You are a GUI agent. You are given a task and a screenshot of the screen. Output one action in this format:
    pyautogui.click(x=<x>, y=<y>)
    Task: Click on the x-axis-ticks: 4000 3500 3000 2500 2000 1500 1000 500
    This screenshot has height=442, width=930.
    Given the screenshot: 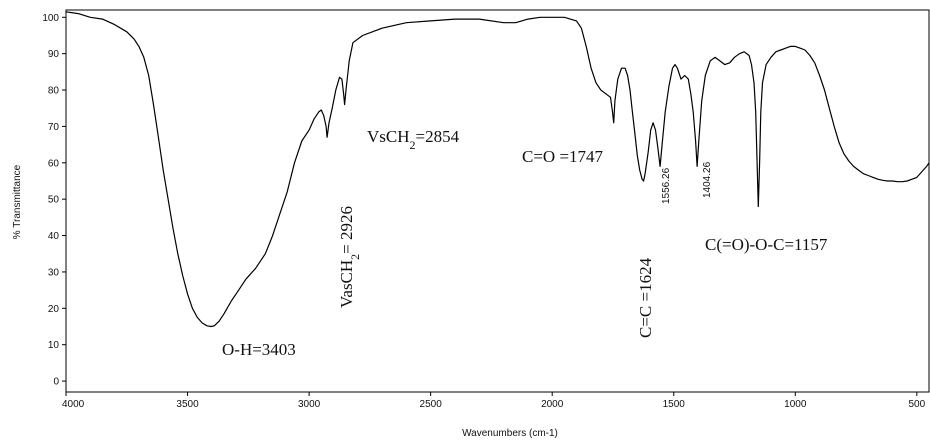 What is the action you would take?
    pyautogui.click(x=494, y=401)
    